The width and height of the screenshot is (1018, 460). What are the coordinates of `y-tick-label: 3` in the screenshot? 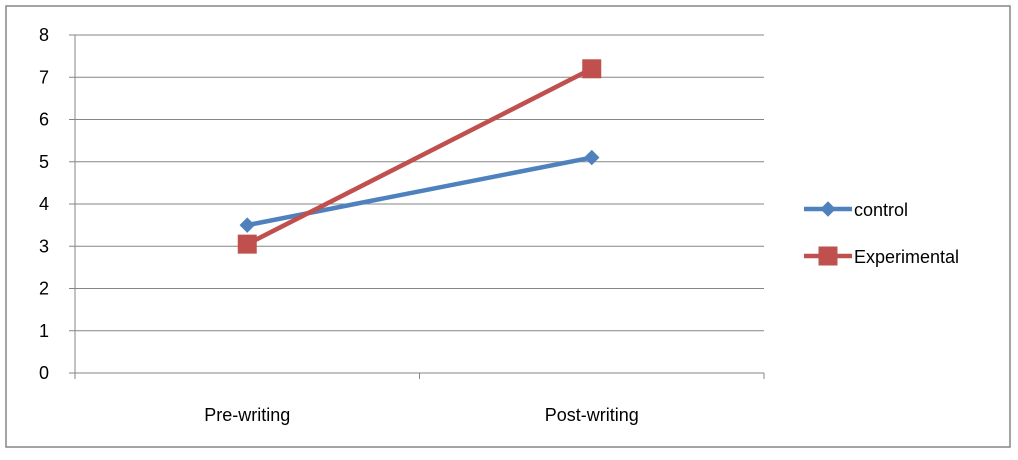 It's located at (44, 246).